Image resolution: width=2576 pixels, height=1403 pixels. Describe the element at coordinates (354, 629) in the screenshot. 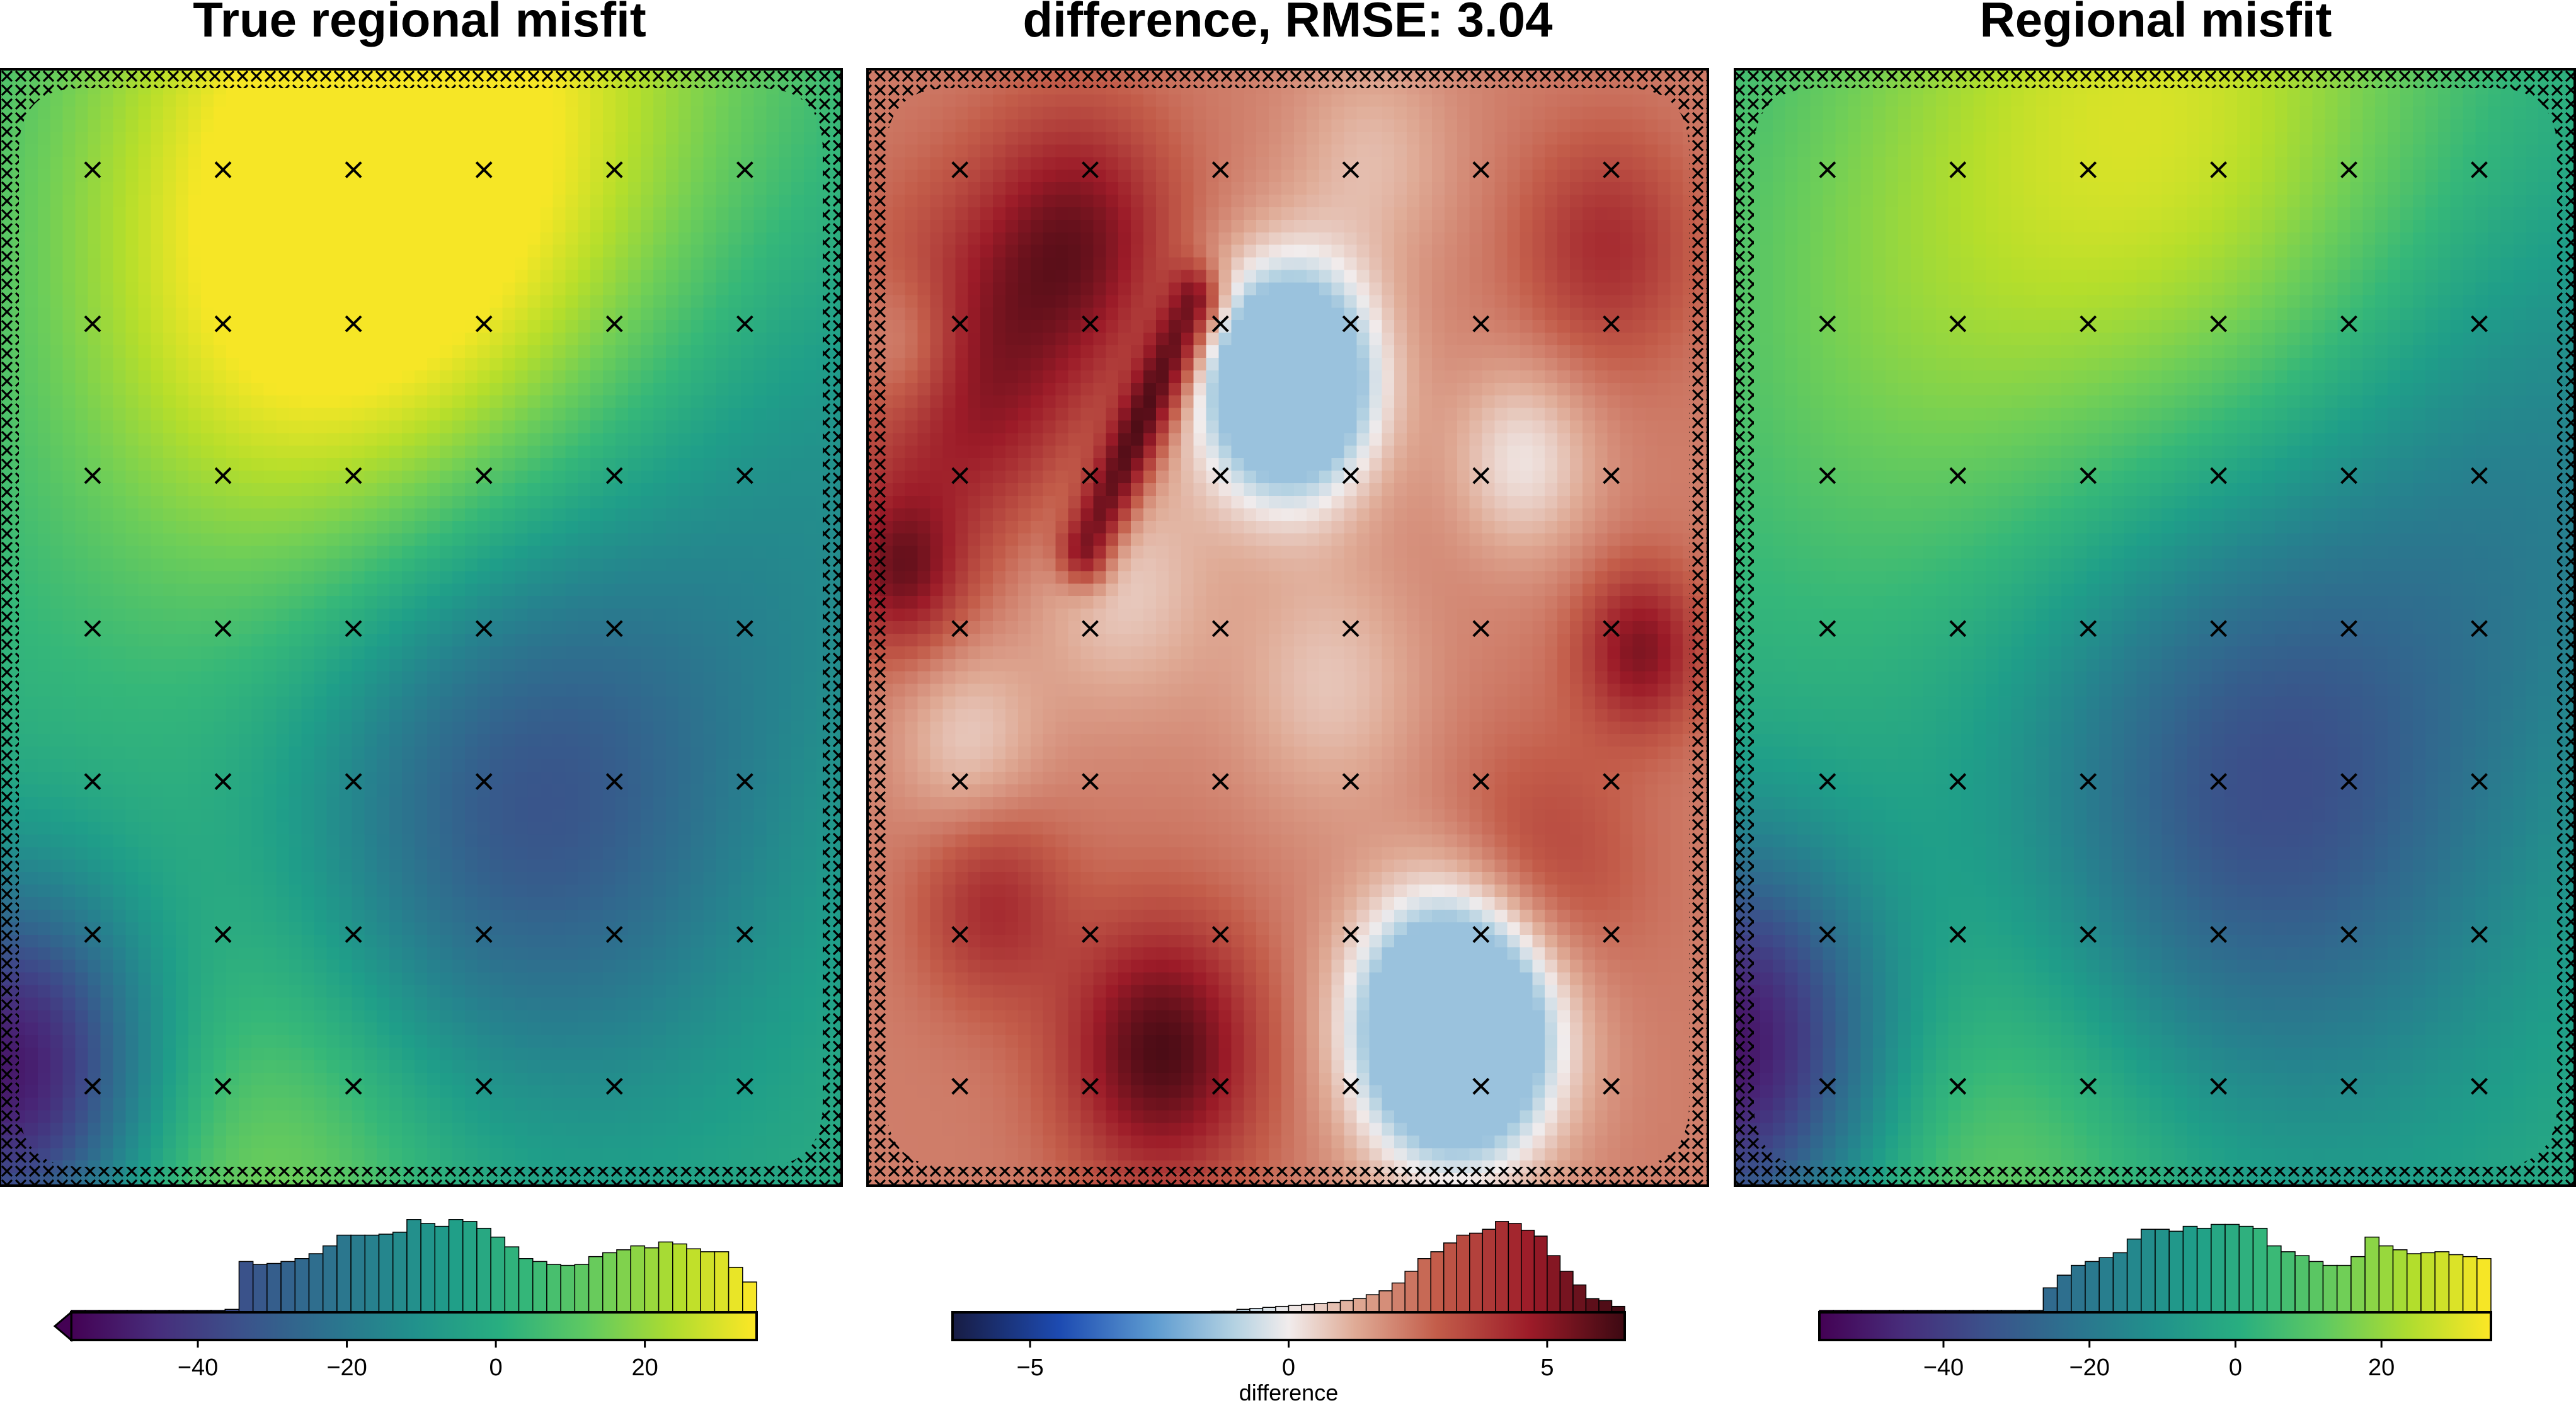

I see `grid-marker-true-regional-misfit-r3-c2` at that location.